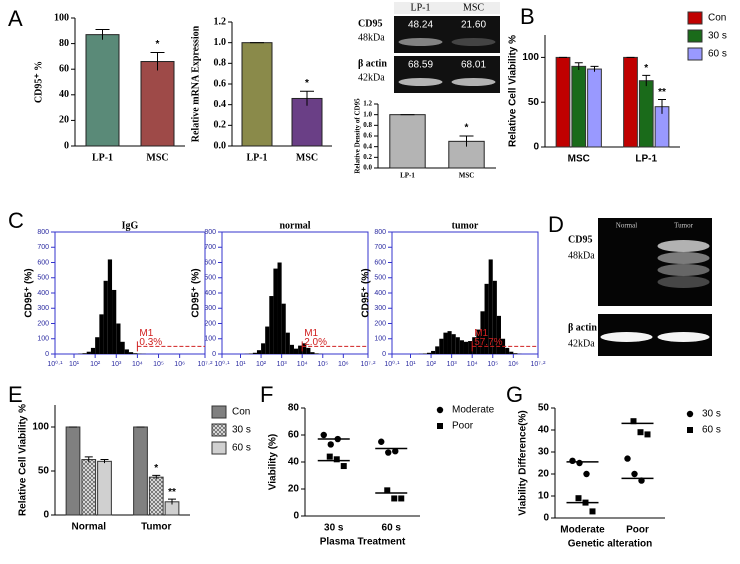 This screenshot has height=564, width=740. I want to click on legend-label: 30 s, so click(711, 414).